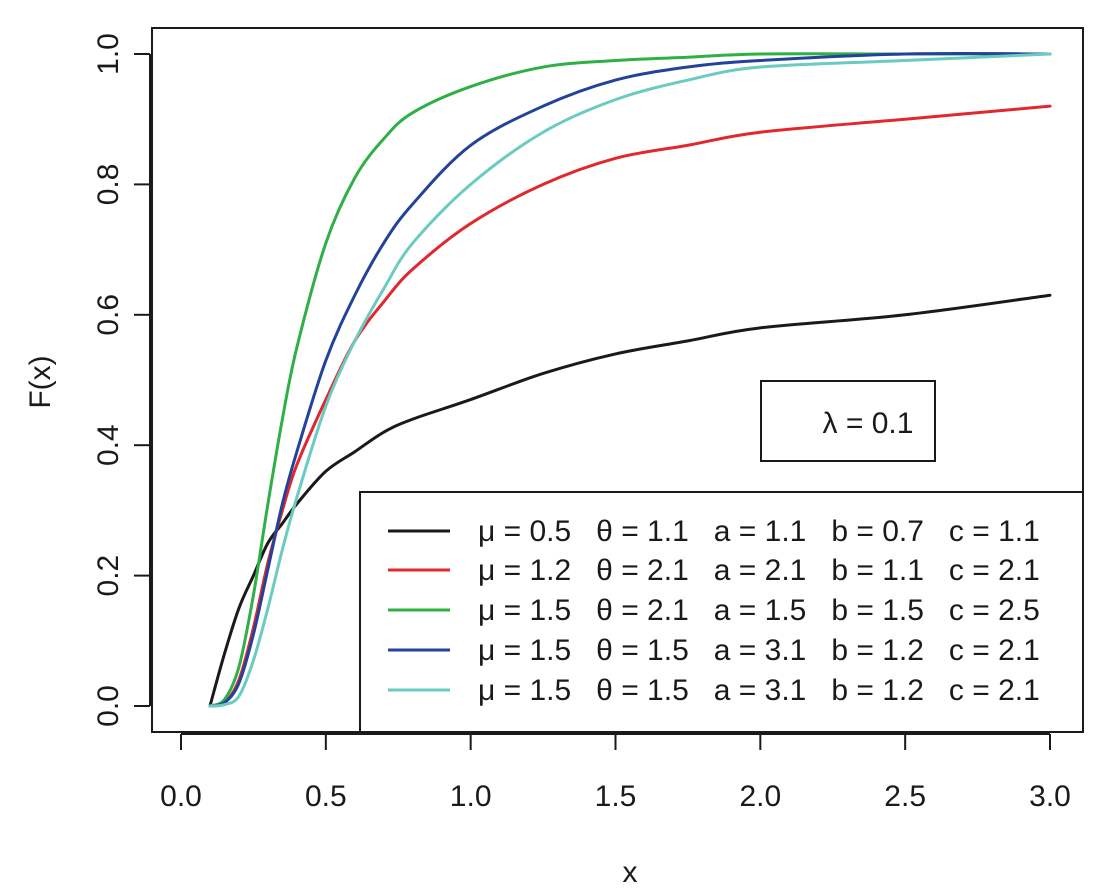 This screenshot has width=1103, height=895. Describe the element at coordinates (108, 706) in the screenshot. I see `y-tick-label: 0.0` at that location.